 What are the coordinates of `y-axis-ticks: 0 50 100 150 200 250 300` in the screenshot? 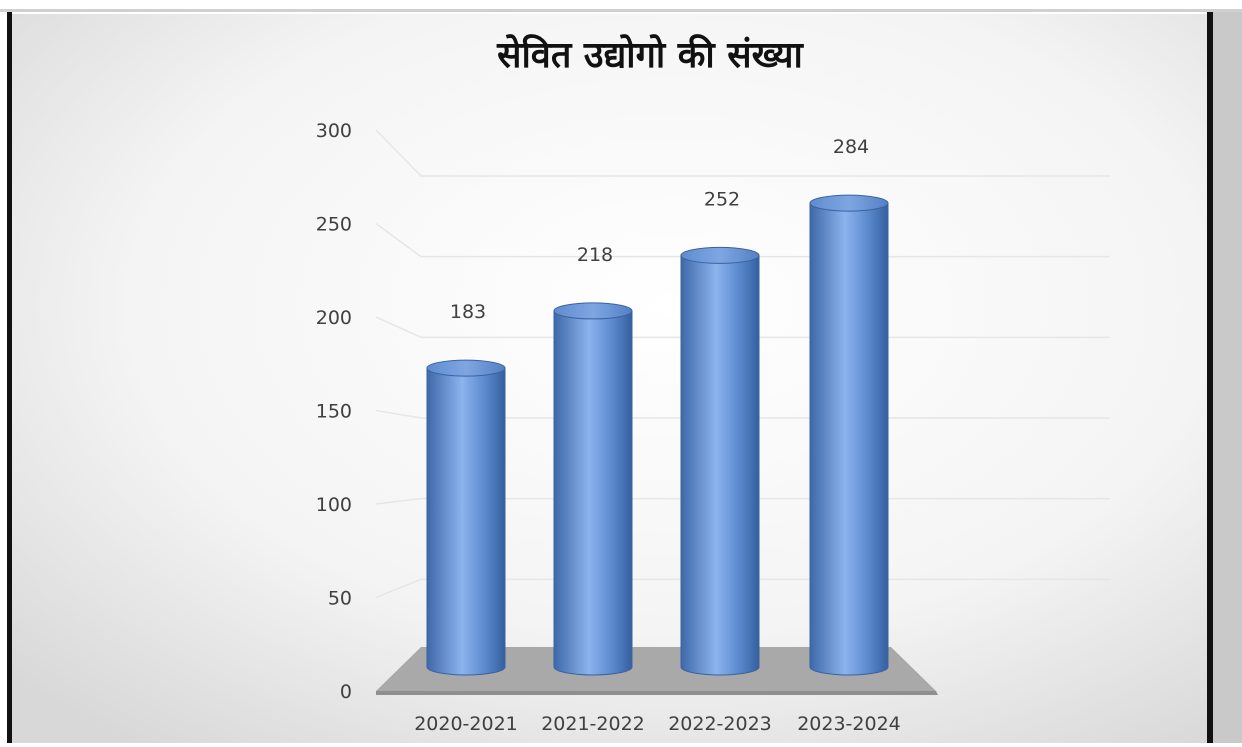 It's located at (334, 411).